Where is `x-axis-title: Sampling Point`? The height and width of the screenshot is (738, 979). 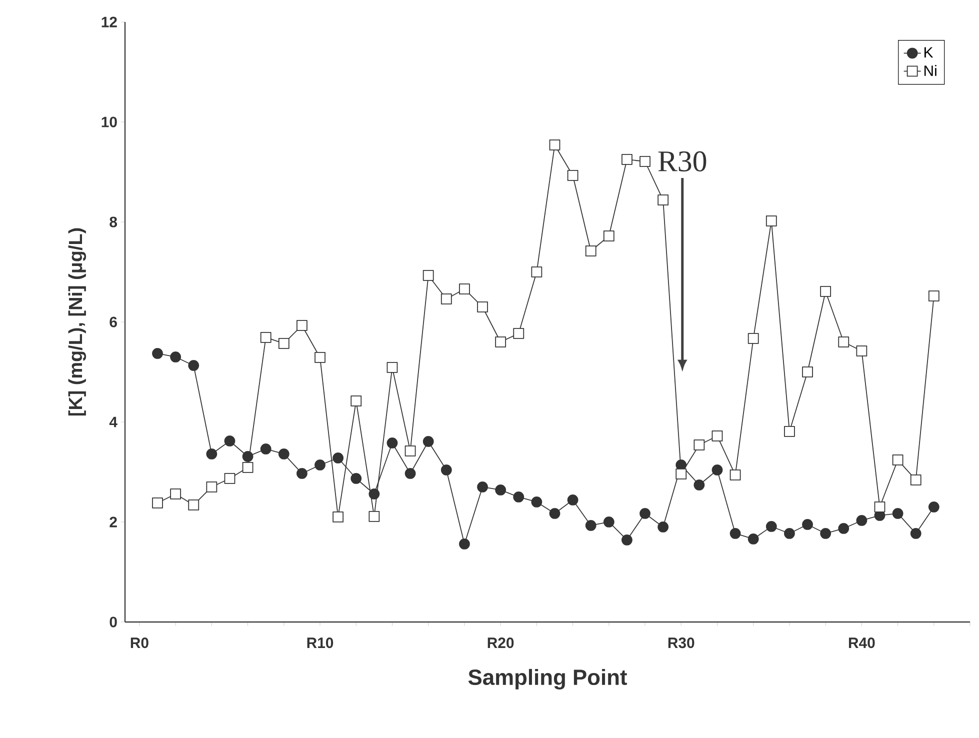
x-axis-title: Sampling Point is located at coordinates (548, 679).